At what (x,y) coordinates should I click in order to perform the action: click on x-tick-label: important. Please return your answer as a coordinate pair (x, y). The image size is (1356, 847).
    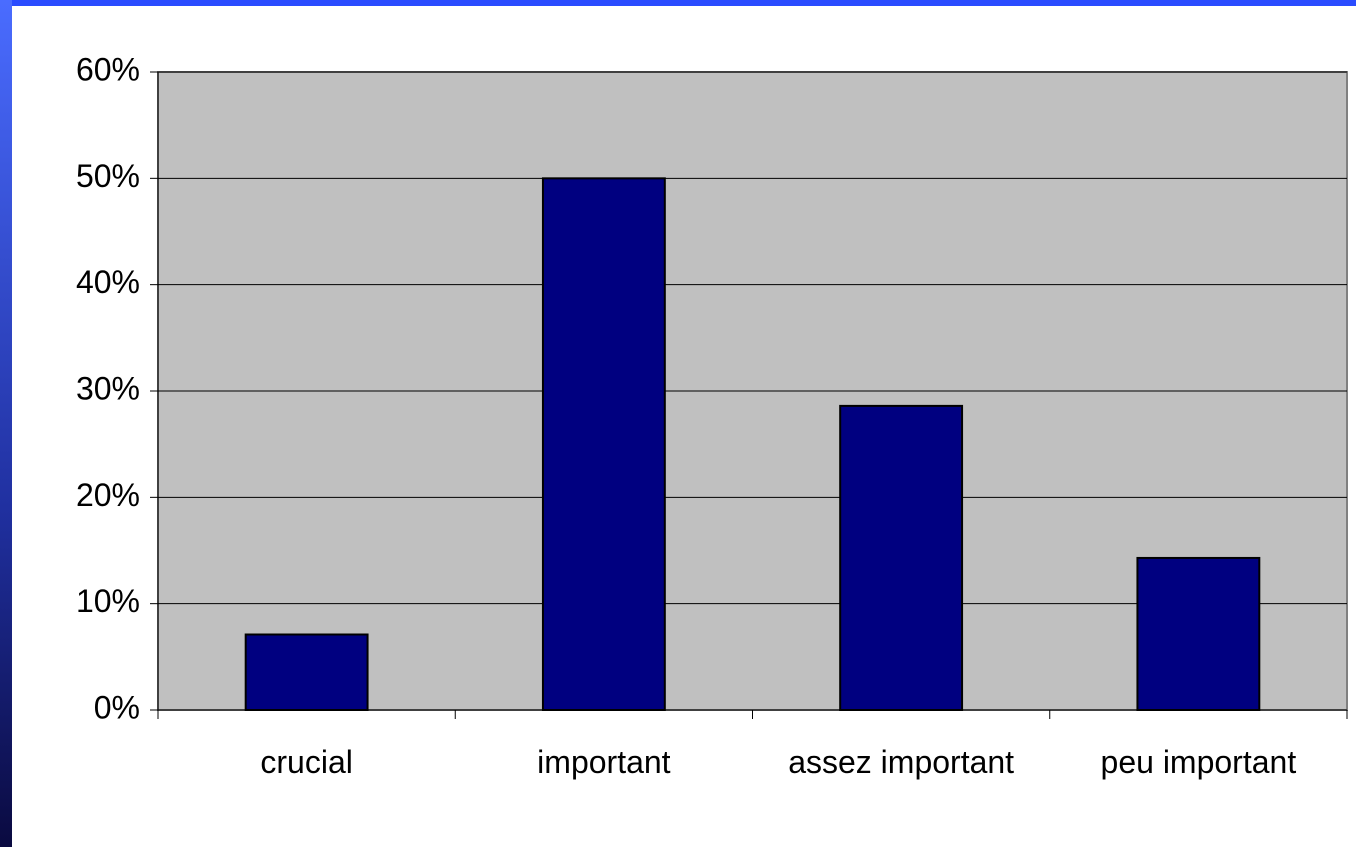
    Looking at the image, I should click on (604, 762).